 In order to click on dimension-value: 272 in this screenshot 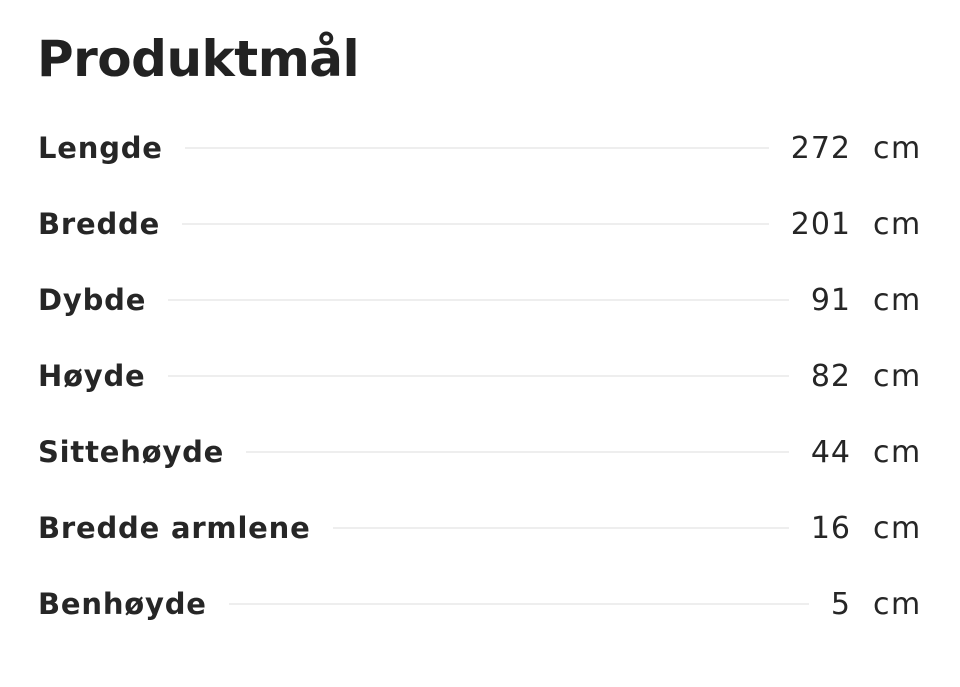, I will do `click(820, 148)`.